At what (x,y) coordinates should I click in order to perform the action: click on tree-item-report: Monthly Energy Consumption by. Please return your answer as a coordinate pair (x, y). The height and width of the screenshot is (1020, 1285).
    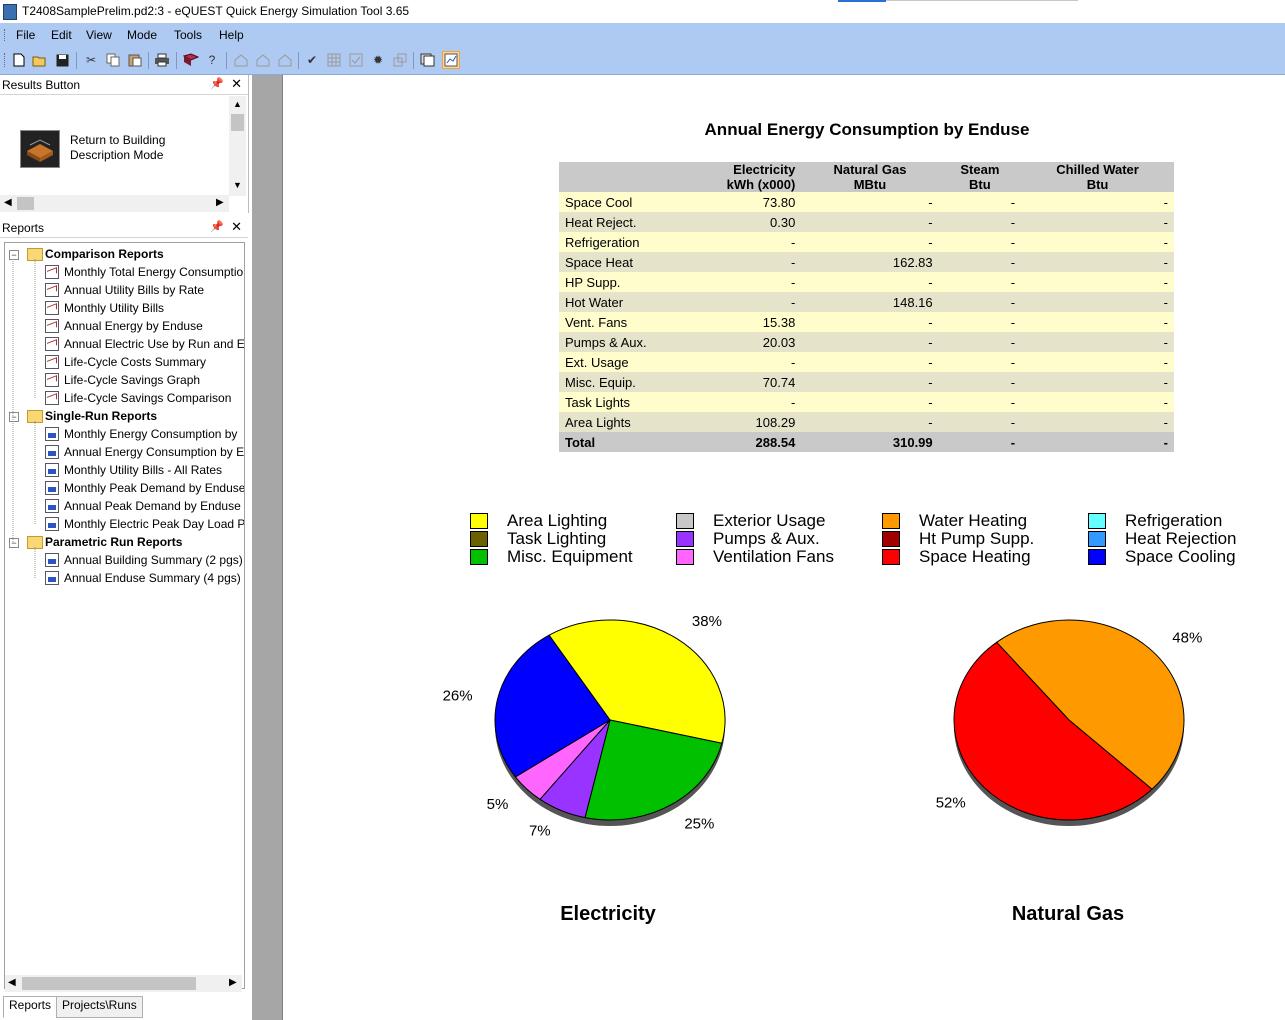
    Looking at the image, I should click on (144, 434).